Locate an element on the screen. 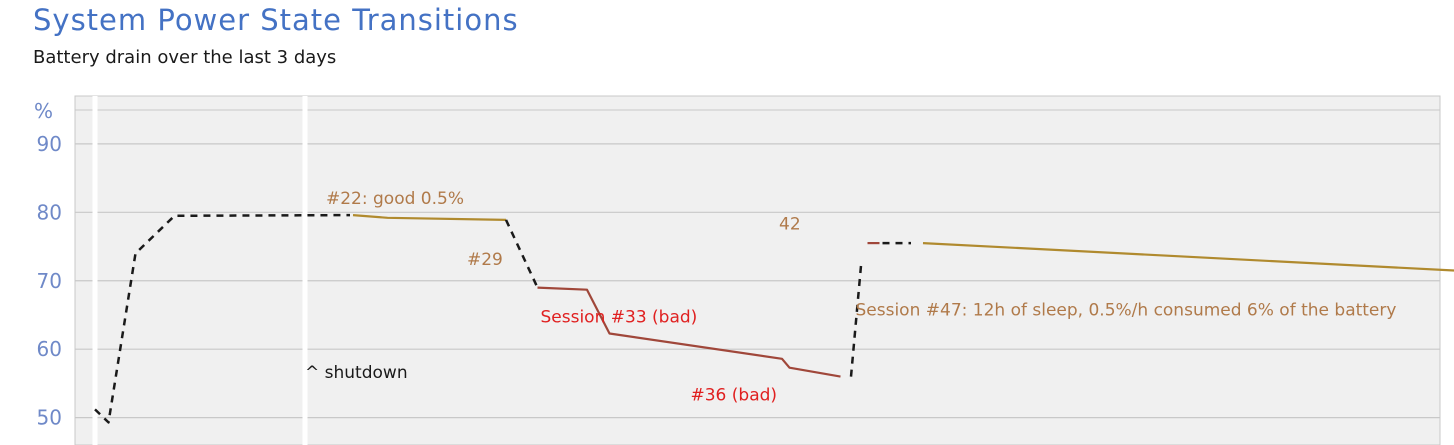  y-tick-80: 80 is located at coordinates (49, 212).